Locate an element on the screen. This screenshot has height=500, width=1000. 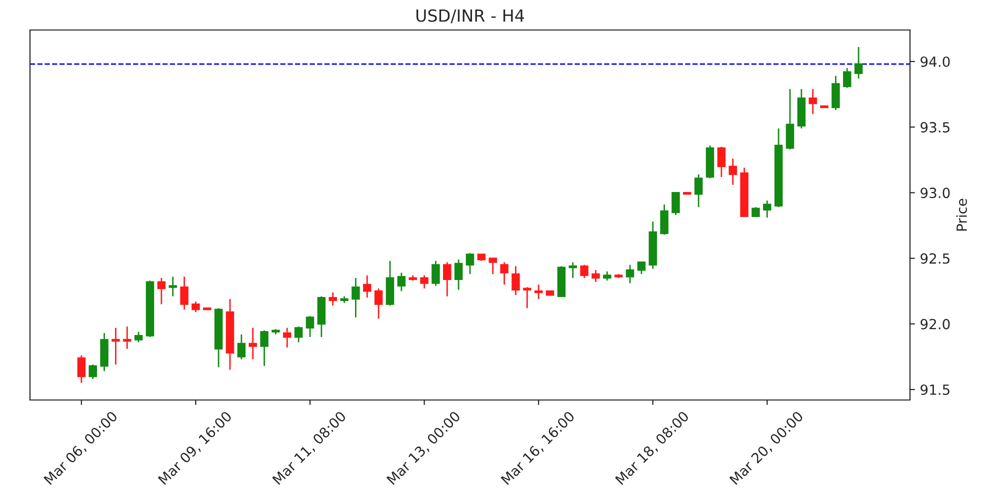
y-tick-label: 92.5 is located at coordinates (935, 258).